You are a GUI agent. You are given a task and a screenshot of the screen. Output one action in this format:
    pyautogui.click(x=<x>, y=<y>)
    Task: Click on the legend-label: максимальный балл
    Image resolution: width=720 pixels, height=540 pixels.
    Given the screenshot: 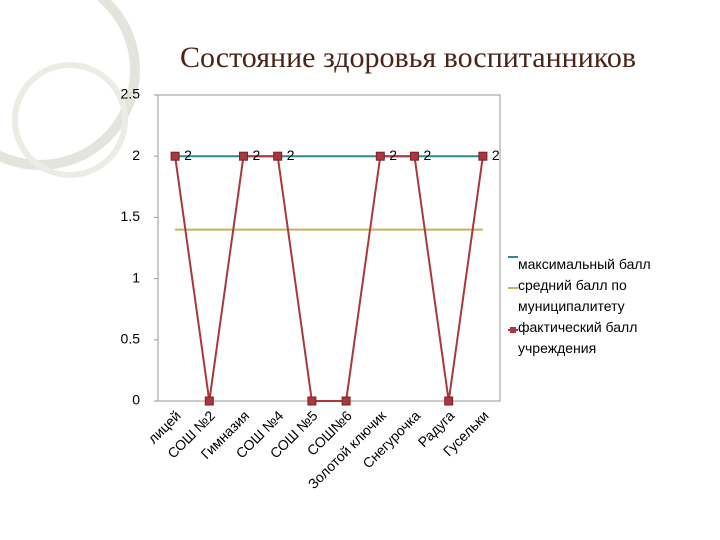 What is the action you would take?
    pyautogui.click(x=584, y=264)
    